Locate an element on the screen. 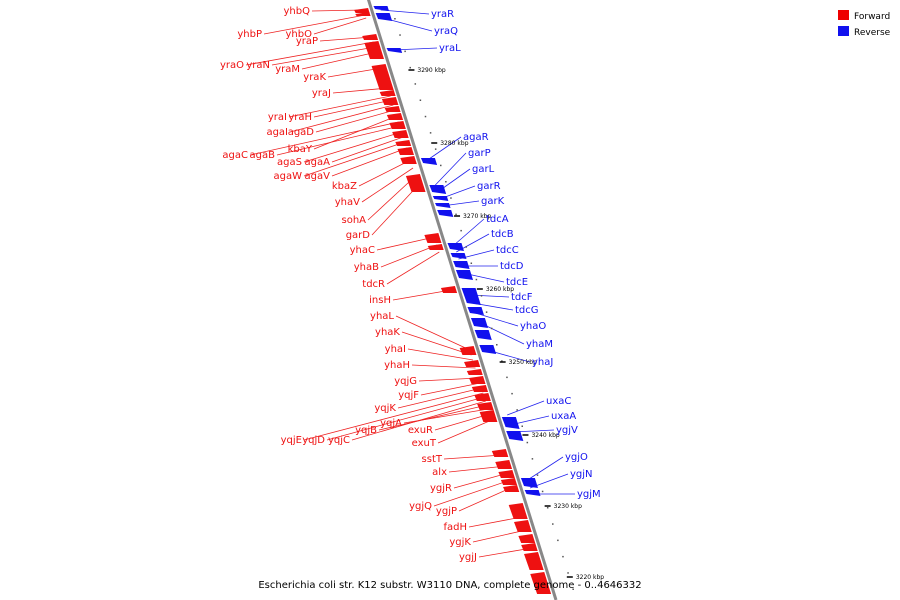  leader-yqjB is located at coordinates (433, 417).